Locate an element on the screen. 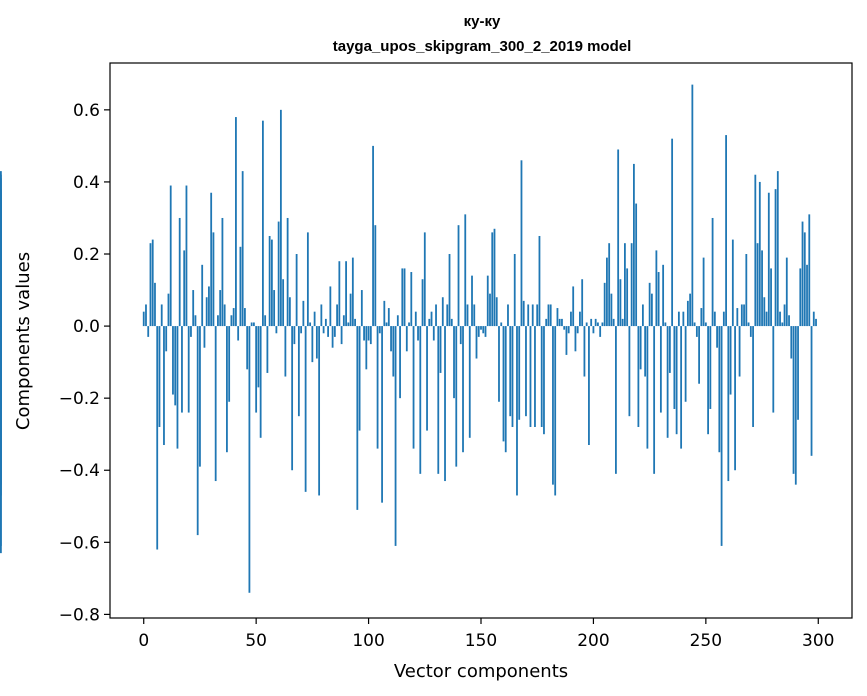 Image resolution: width=867 pixels, height=696 pixels. x-axis: 0 50 100 150 200 250 300 is located at coordinates (486, 634).